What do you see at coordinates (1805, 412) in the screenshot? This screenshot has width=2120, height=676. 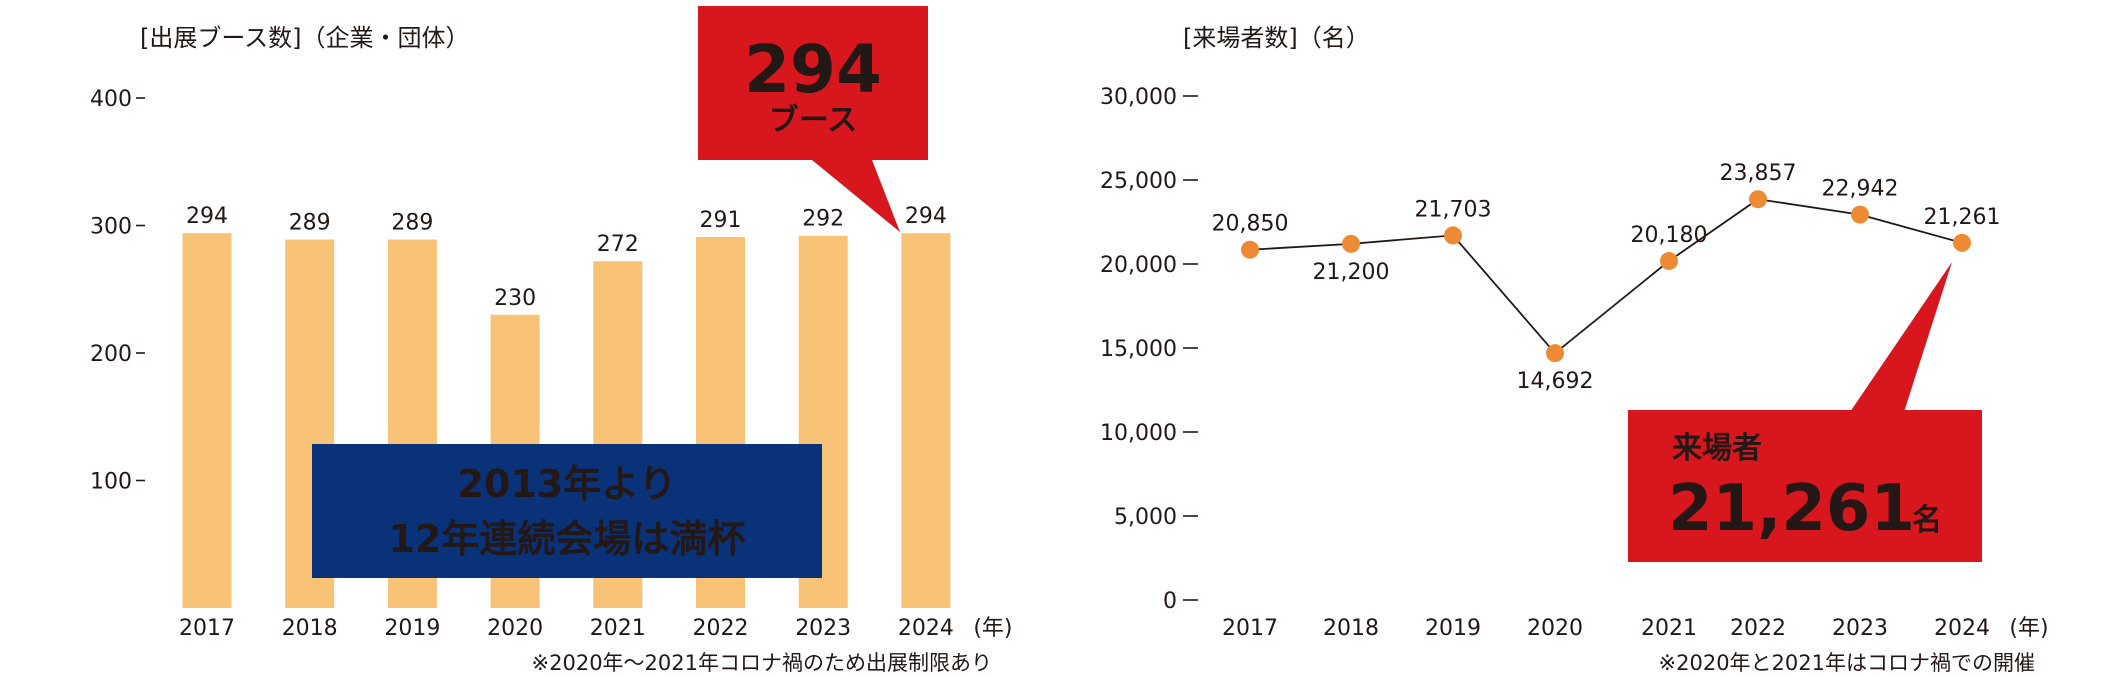 I see `line-callout-box` at bounding box center [1805, 412].